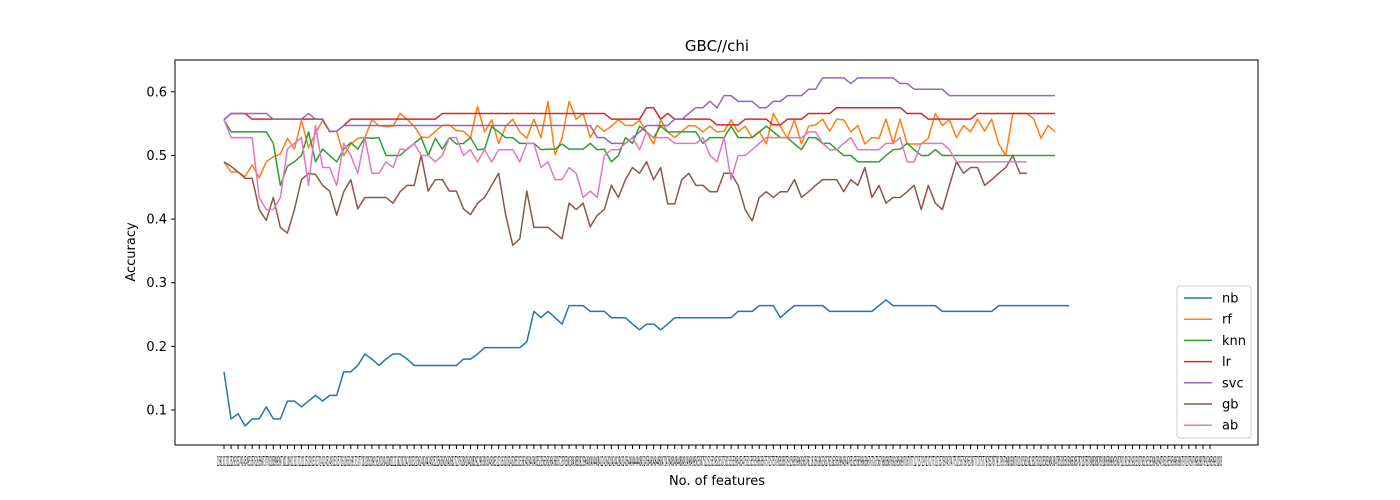 The height and width of the screenshot is (500, 1400). What do you see at coordinates (156, 347) in the screenshot?
I see `y-tick-label: 0.2` at bounding box center [156, 347].